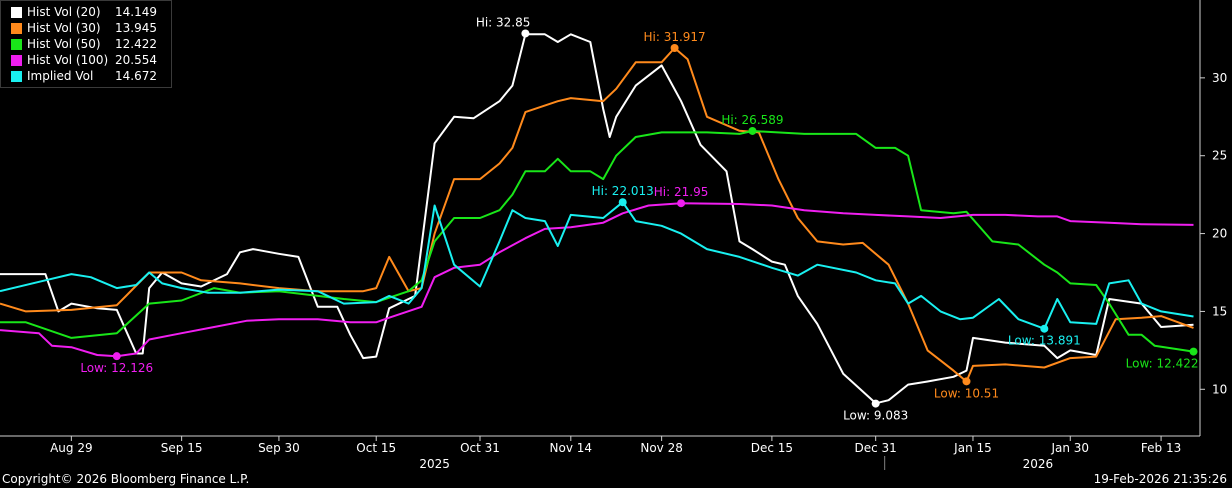 This screenshot has width=1232, height=488. What do you see at coordinates (136, 12) in the screenshot?
I see `legend-value: 14.149` at bounding box center [136, 12].